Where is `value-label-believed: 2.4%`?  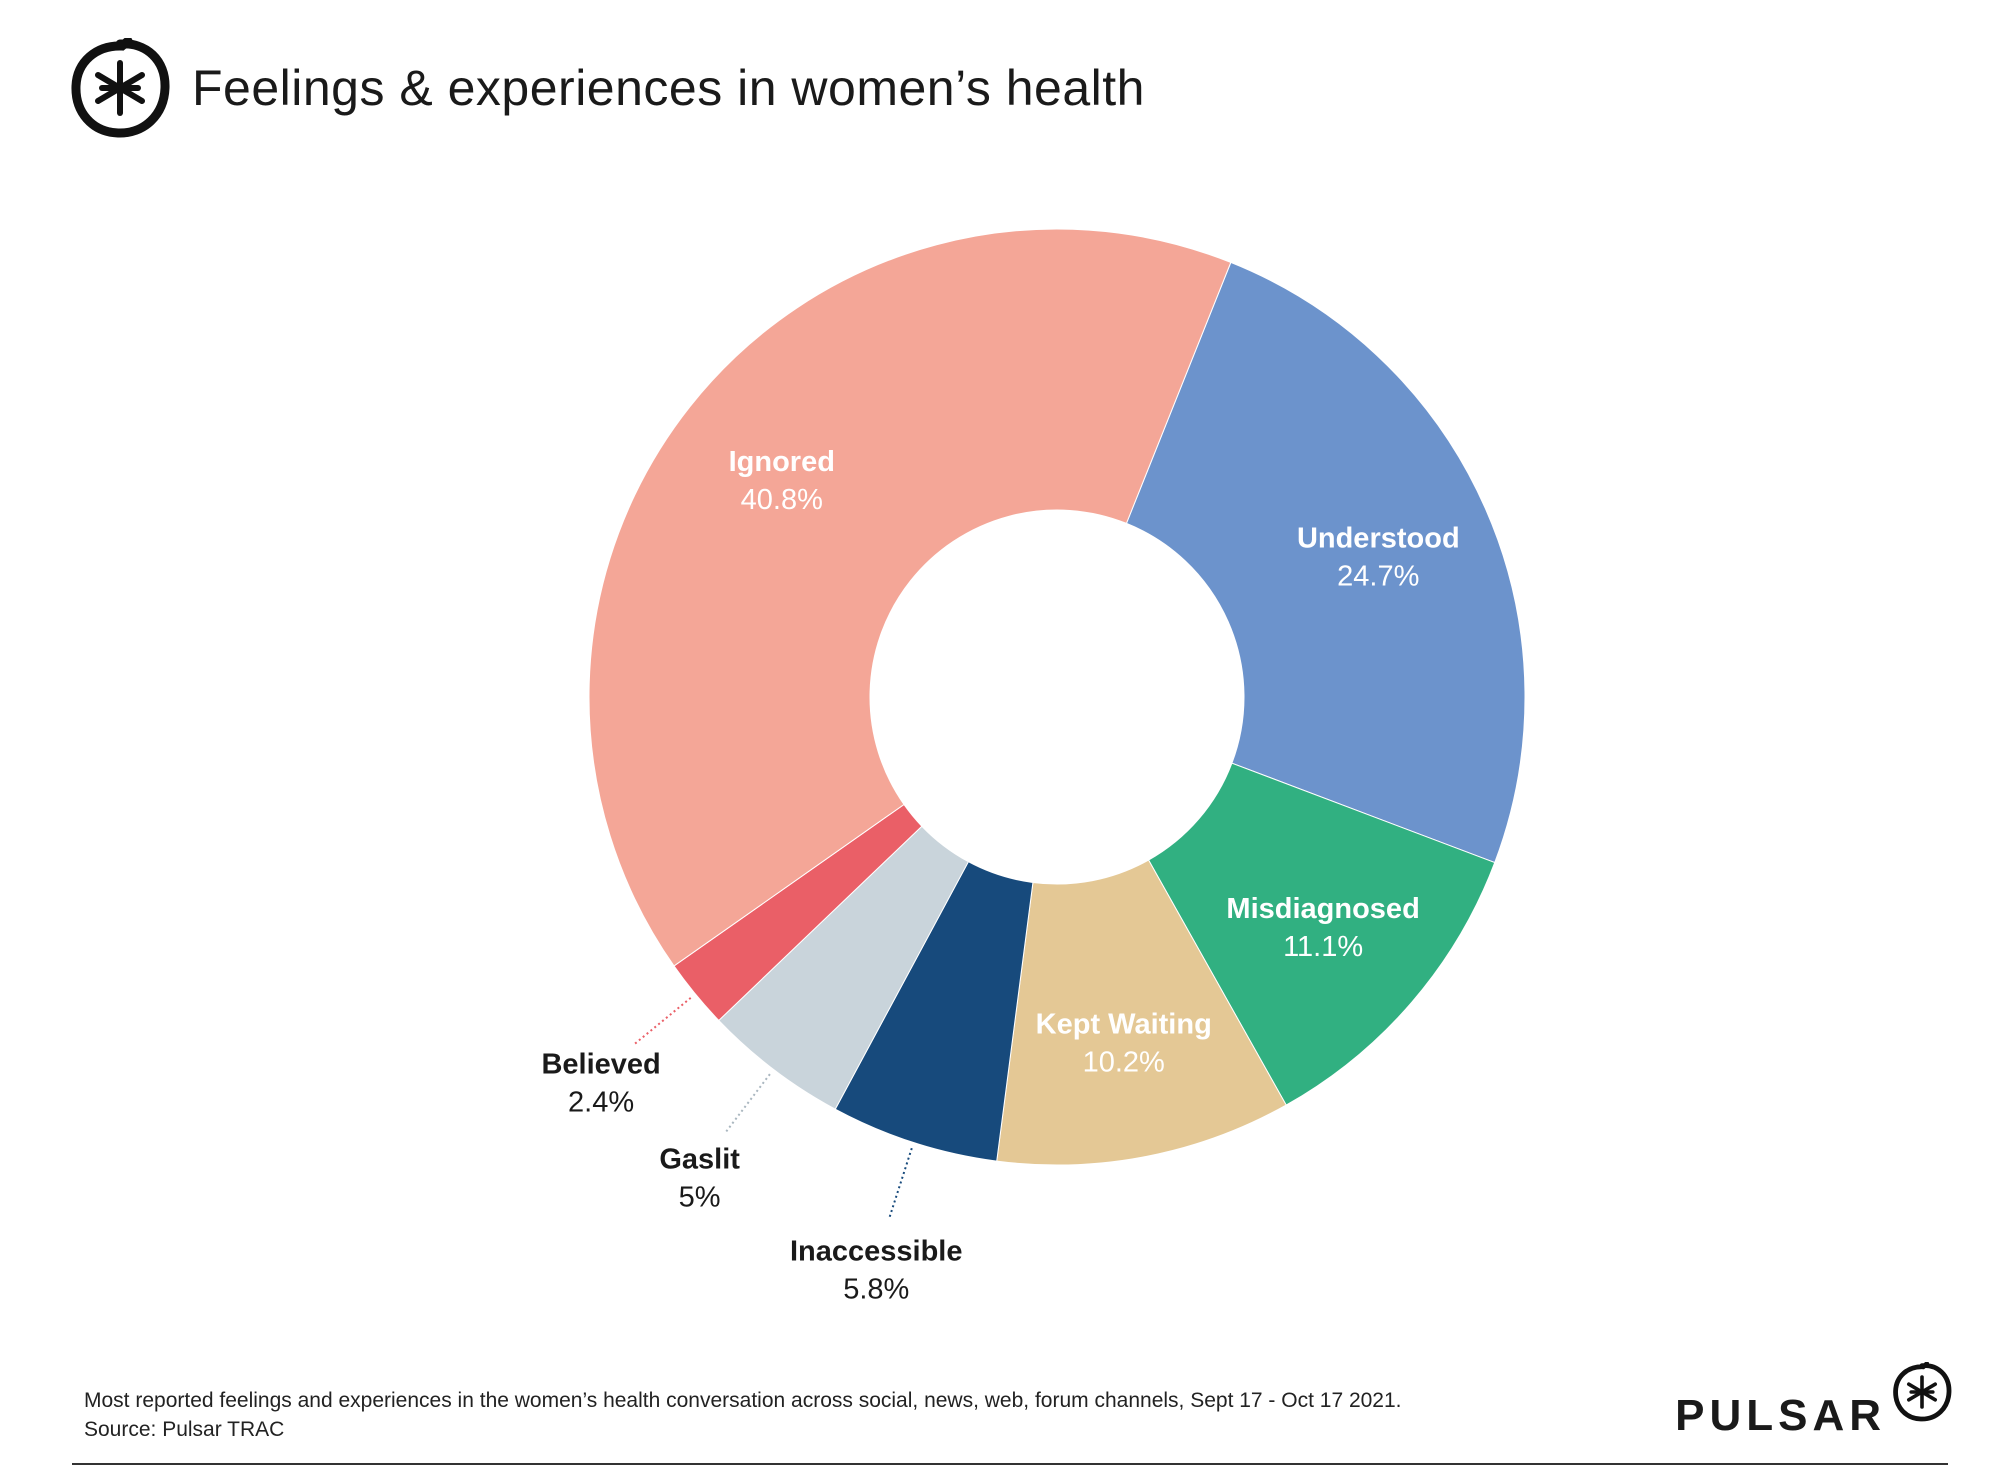 value-label-believed: 2.4% is located at coordinates (601, 1102).